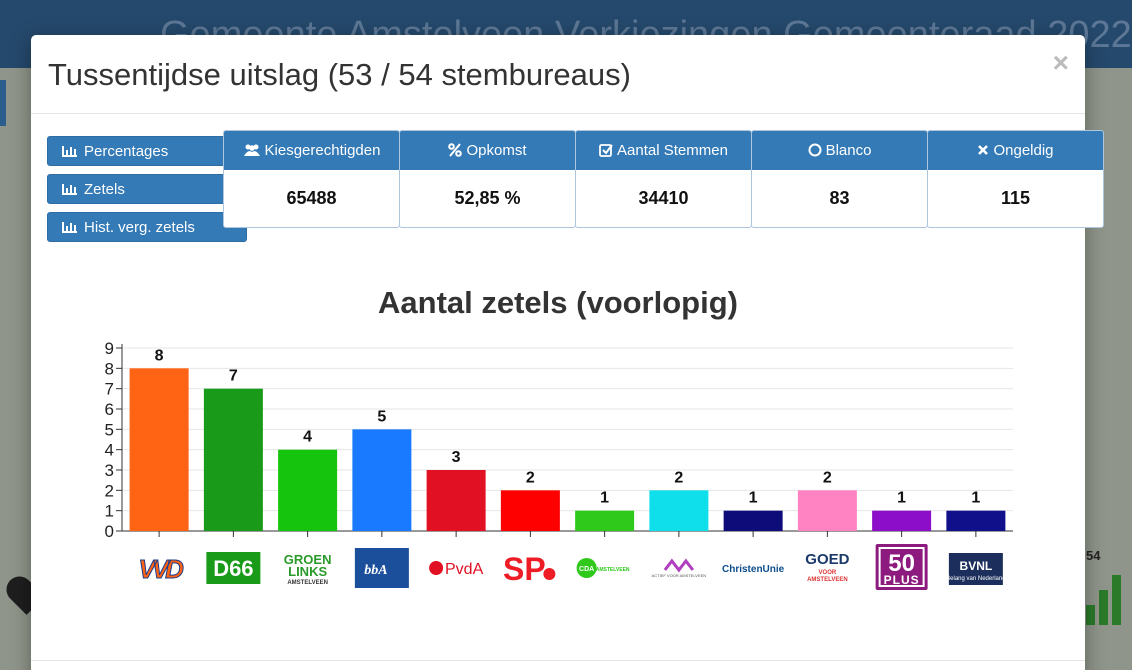 The width and height of the screenshot is (1132, 670). What do you see at coordinates (104, 189) in the screenshot?
I see `zetels-label: Zetels` at bounding box center [104, 189].